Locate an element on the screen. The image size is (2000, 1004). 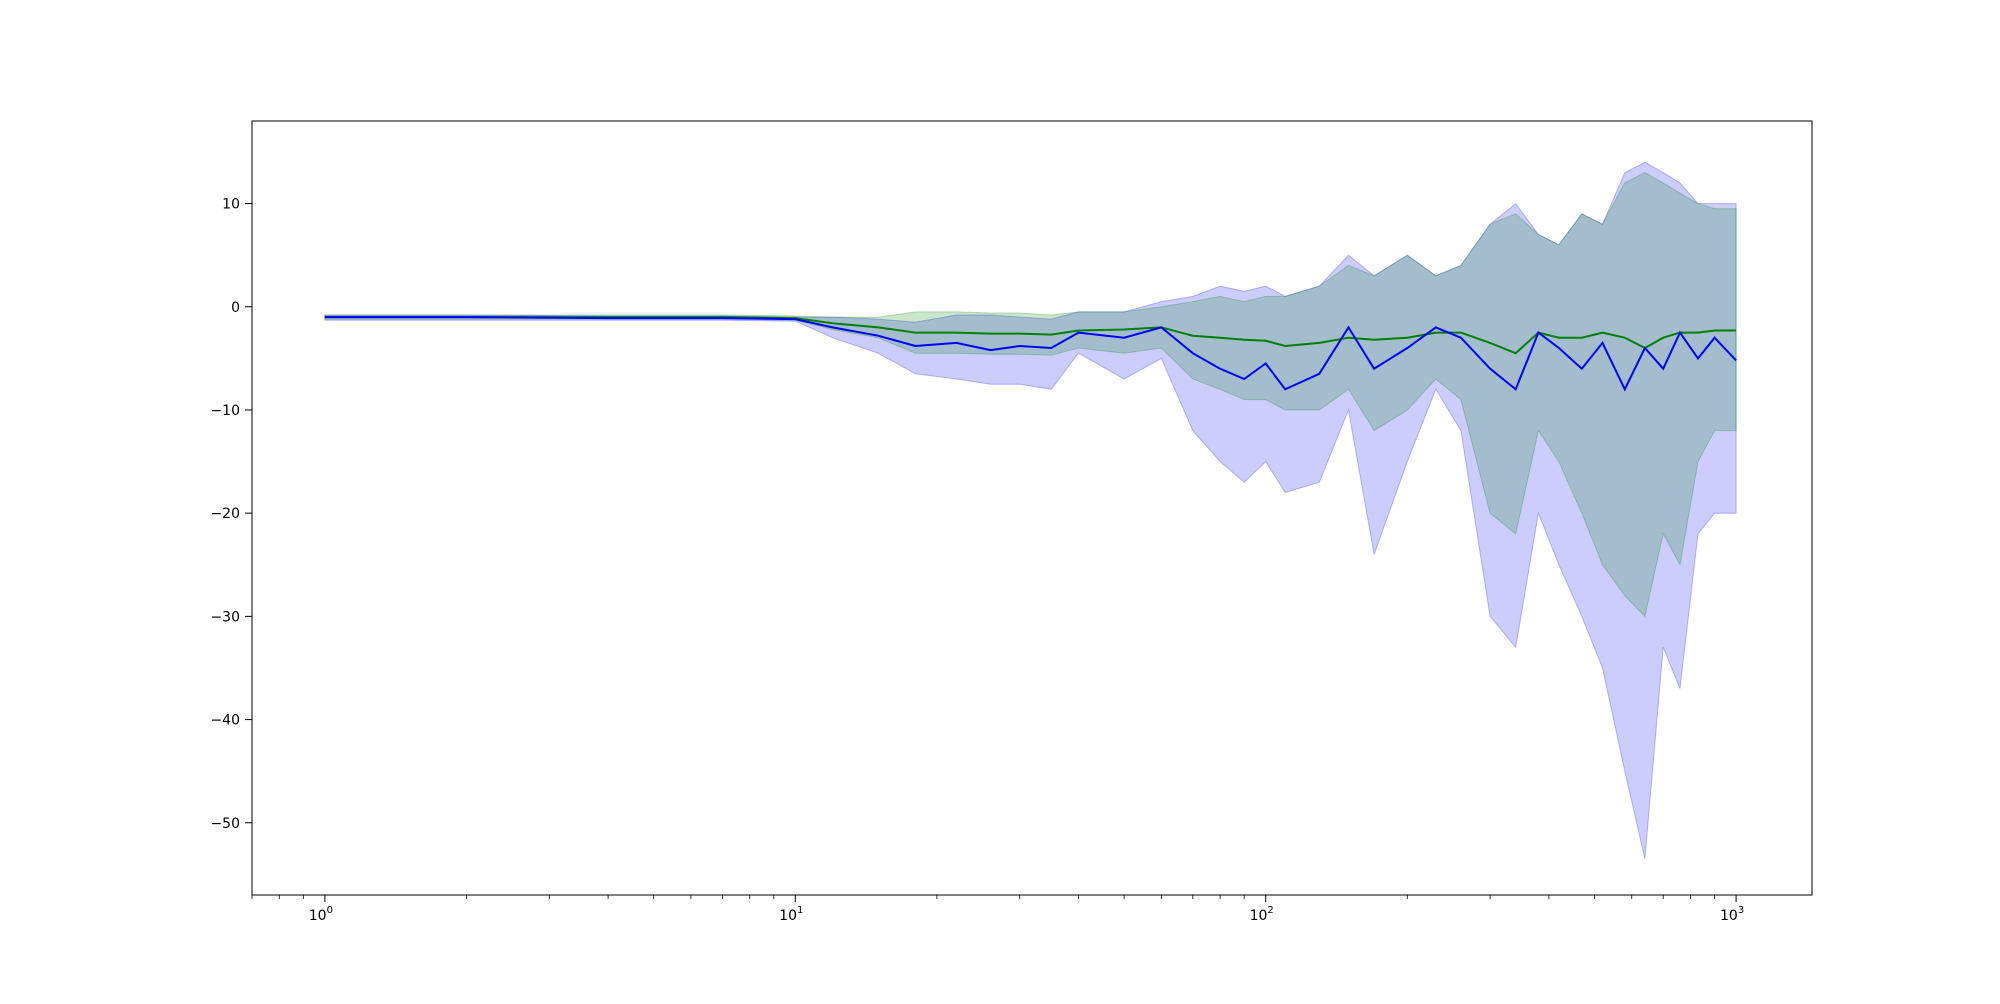
y-tick-label: −20 is located at coordinates (225, 514).